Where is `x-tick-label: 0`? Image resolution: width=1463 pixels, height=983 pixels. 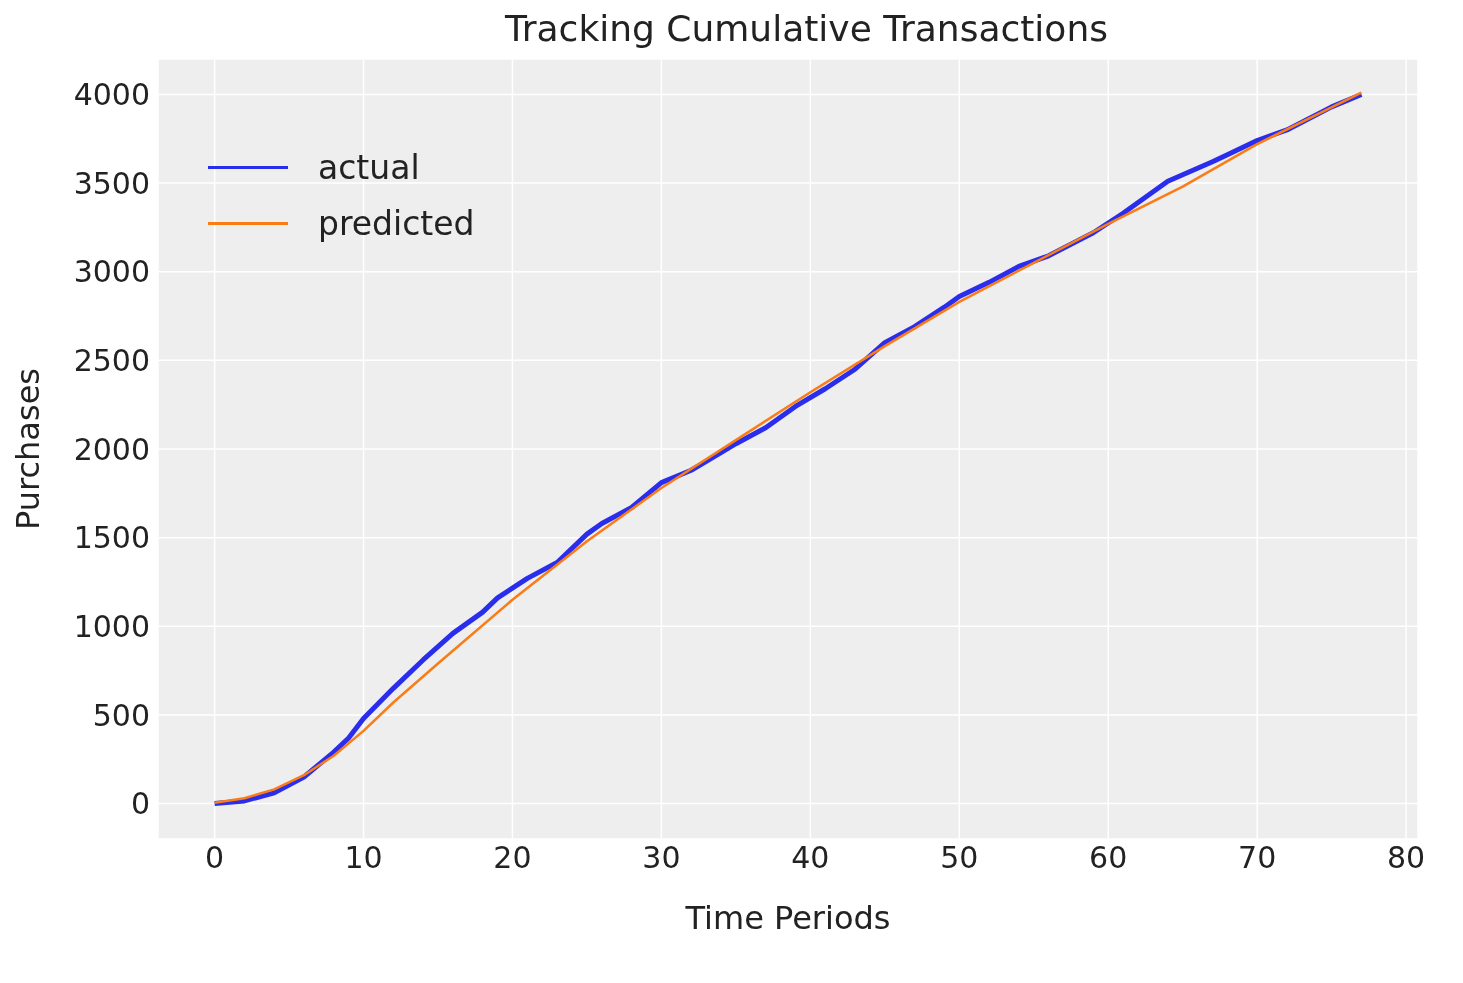 x-tick-label: 0 is located at coordinates (215, 858).